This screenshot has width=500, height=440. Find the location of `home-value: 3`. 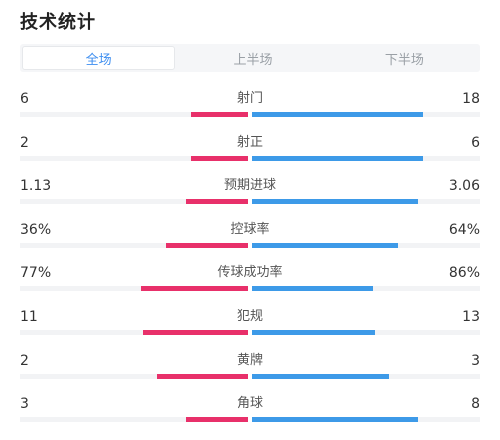

home-value: 3 is located at coordinates (24, 404).